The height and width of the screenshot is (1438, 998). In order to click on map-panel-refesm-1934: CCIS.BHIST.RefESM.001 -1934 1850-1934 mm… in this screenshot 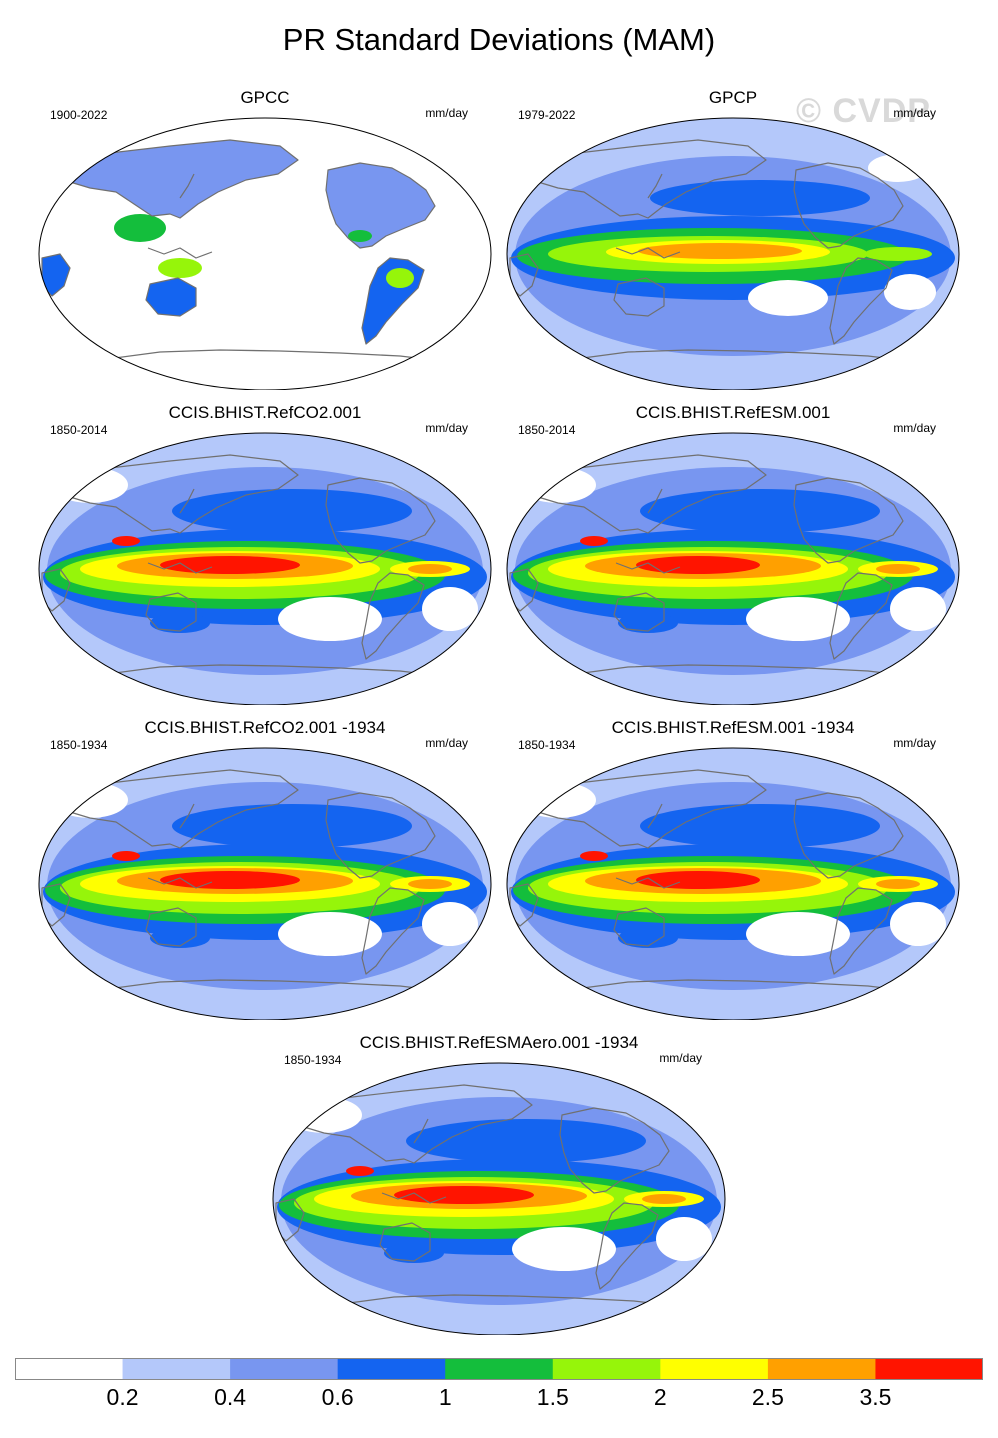, I will do `click(733, 870)`.